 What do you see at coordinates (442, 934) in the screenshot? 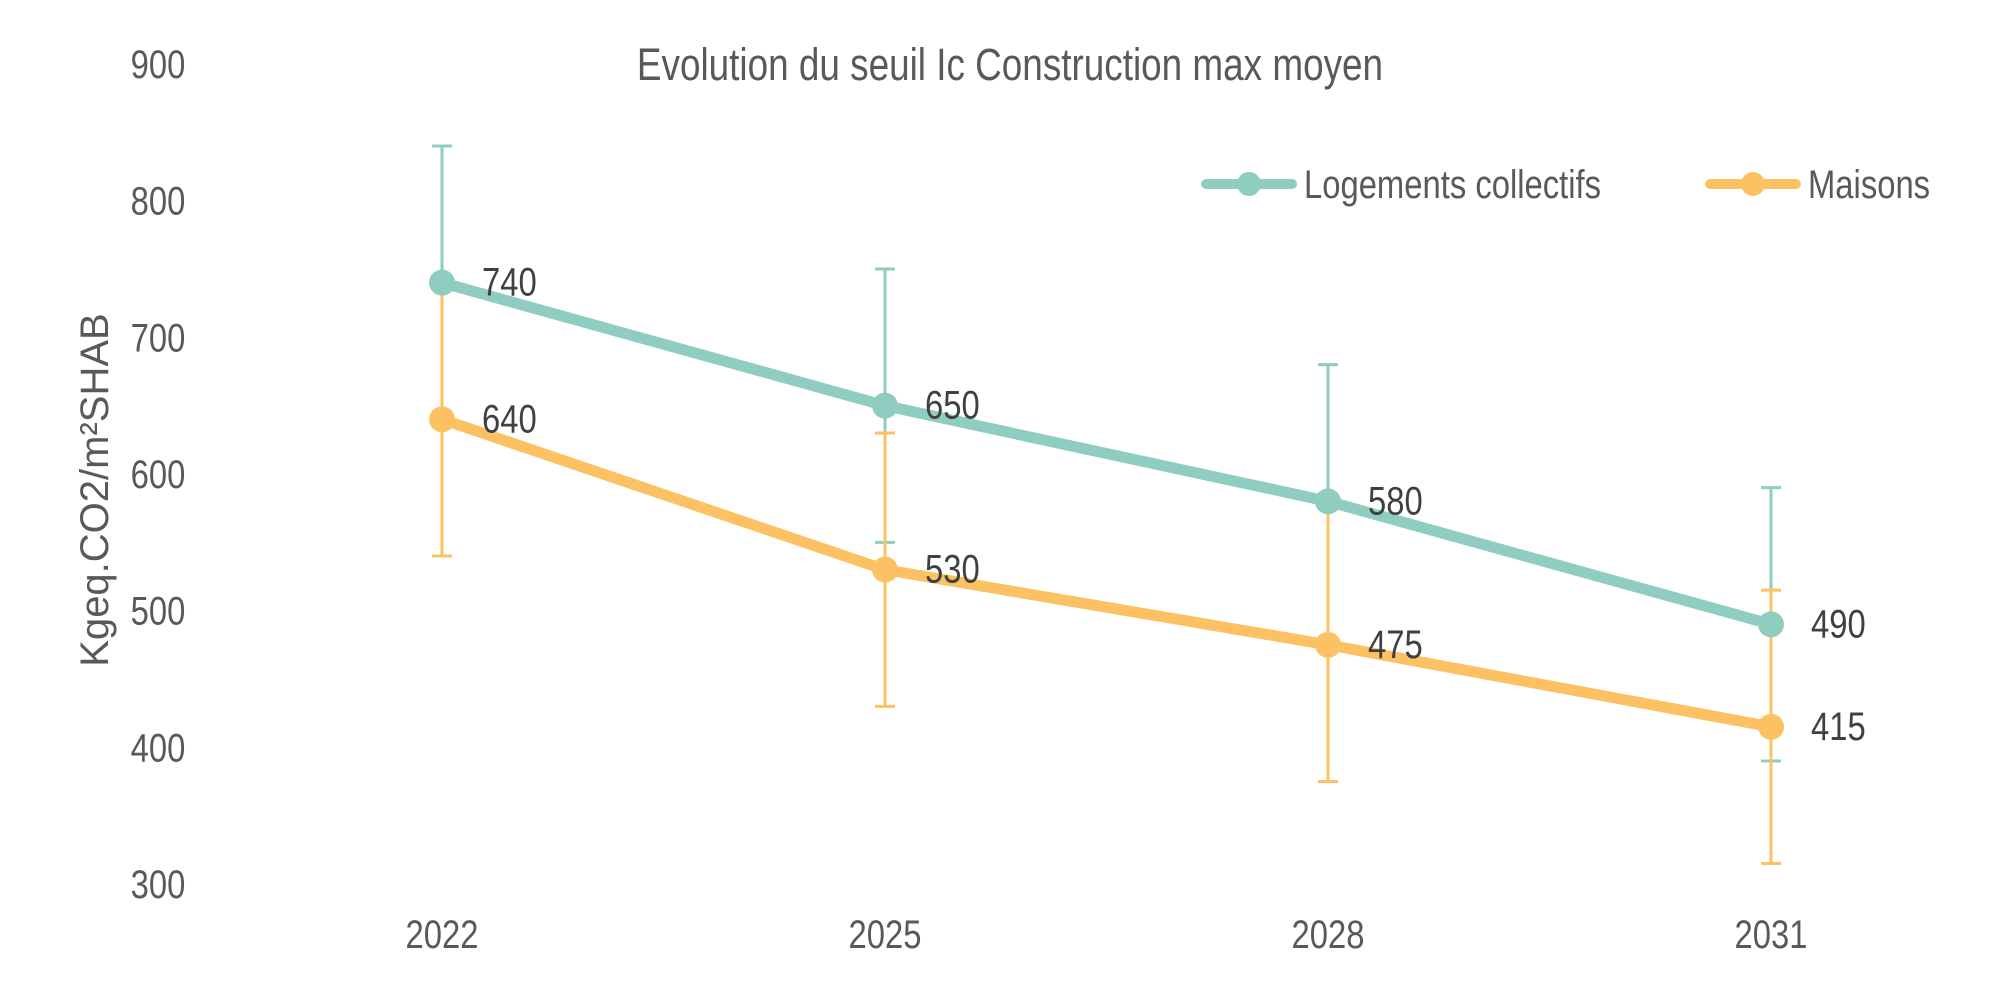
I see `x-tick-label: 2022` at bounding box center [442, 934].